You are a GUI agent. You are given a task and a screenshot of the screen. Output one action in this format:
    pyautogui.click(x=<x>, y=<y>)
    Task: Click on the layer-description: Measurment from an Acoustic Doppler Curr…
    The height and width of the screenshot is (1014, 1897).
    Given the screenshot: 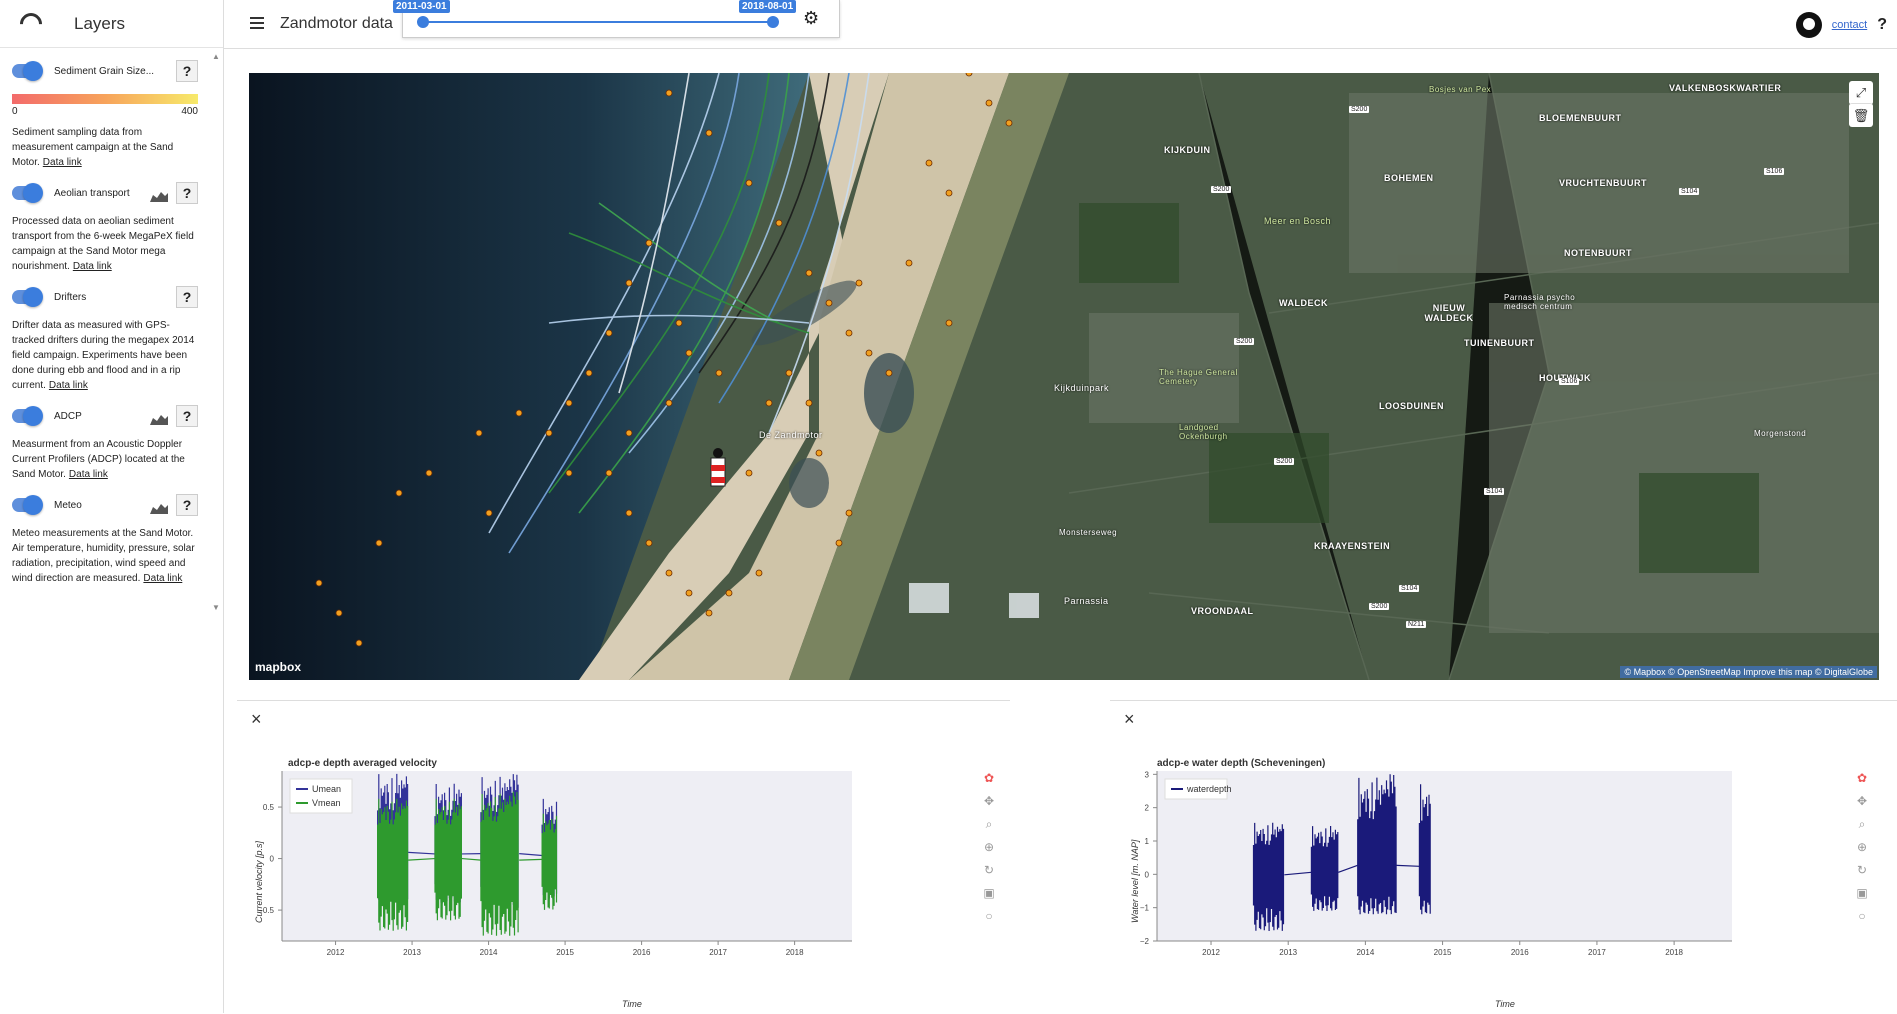 What is the action you would take?
    pyautogui.click(x=105, y=459)
    